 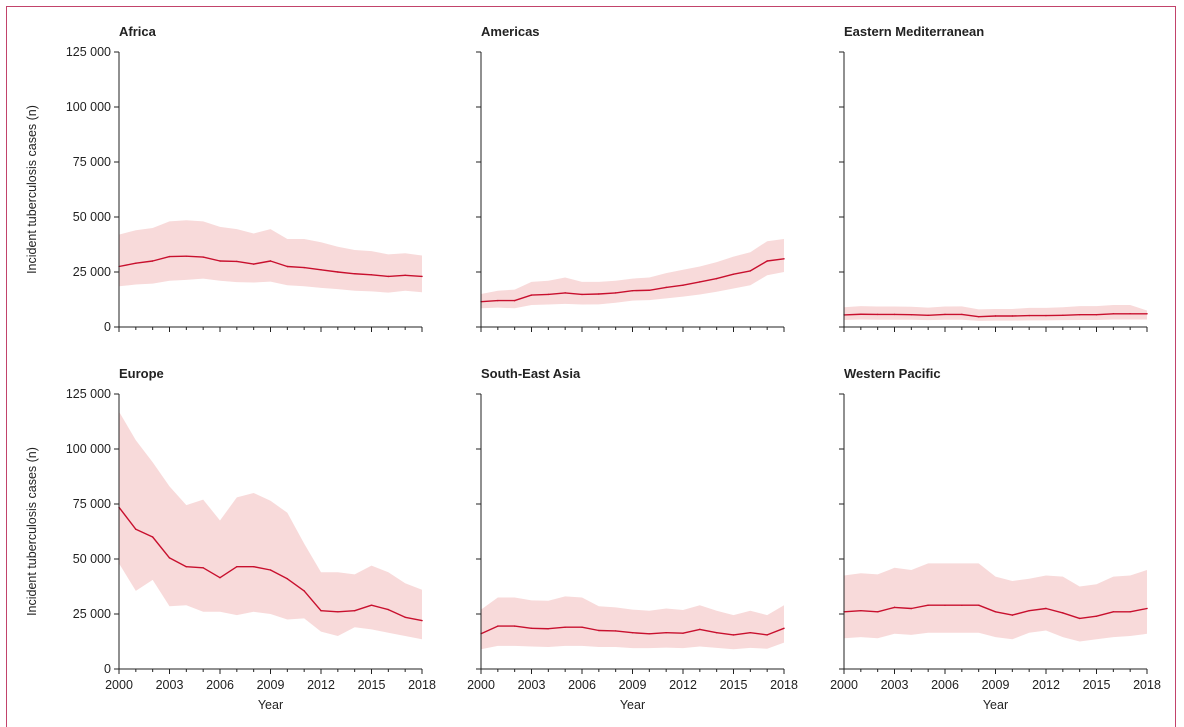 I want to click on x-tick-label-south-east-asia-2009: 2009, so click(x=633, y=685).